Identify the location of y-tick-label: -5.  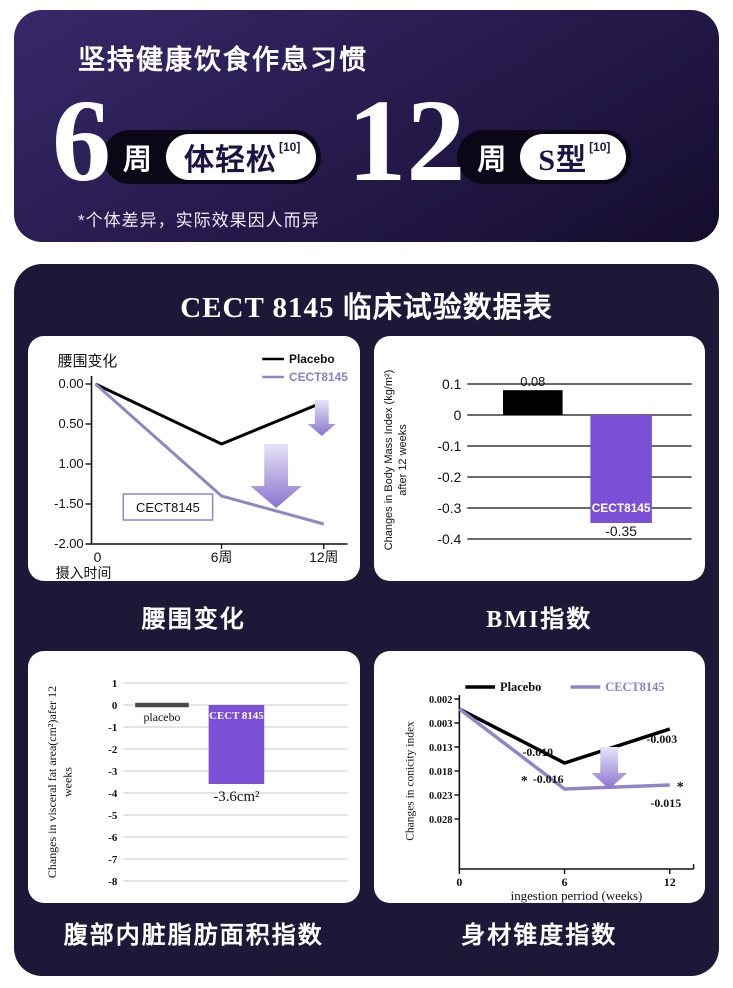
(113, 816).